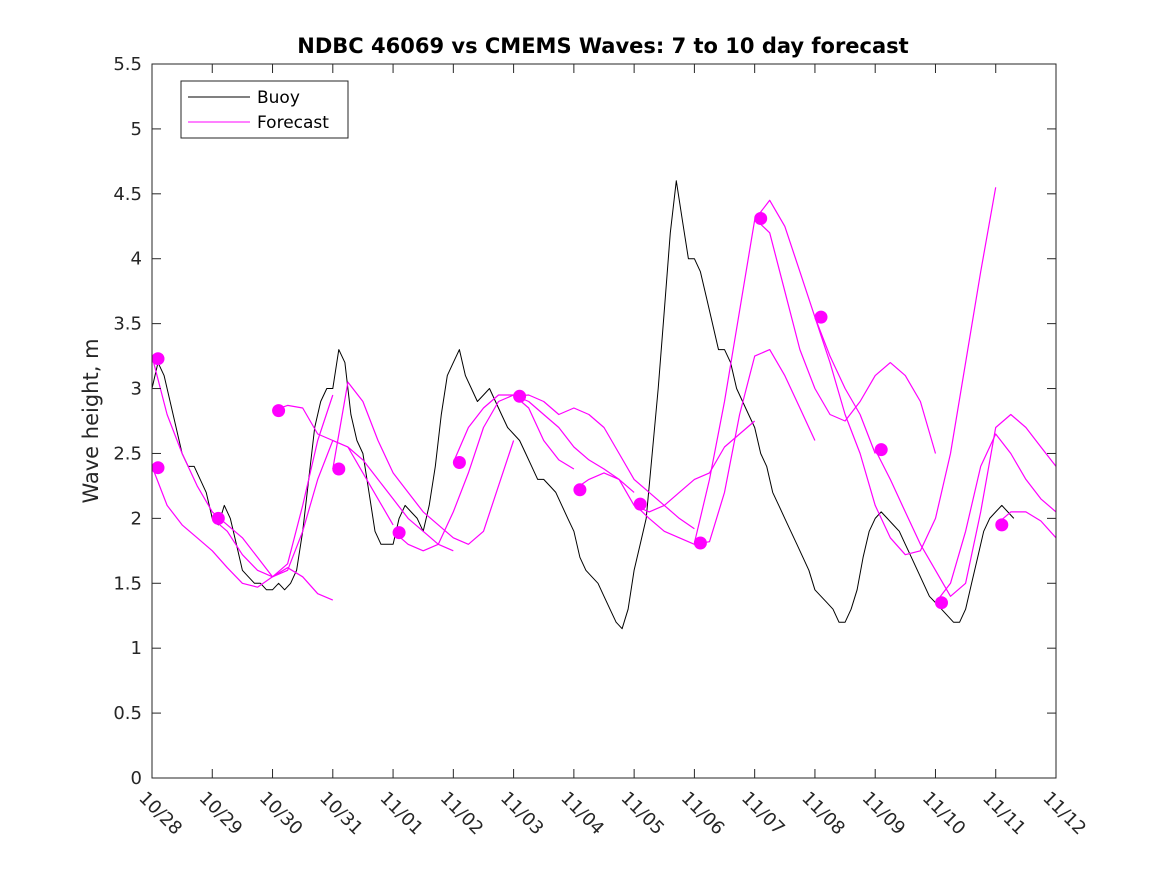  Describe the element at coordinates (91, 420) in the screenshot. I see `y-axis-label: Wave height, m` at that location.